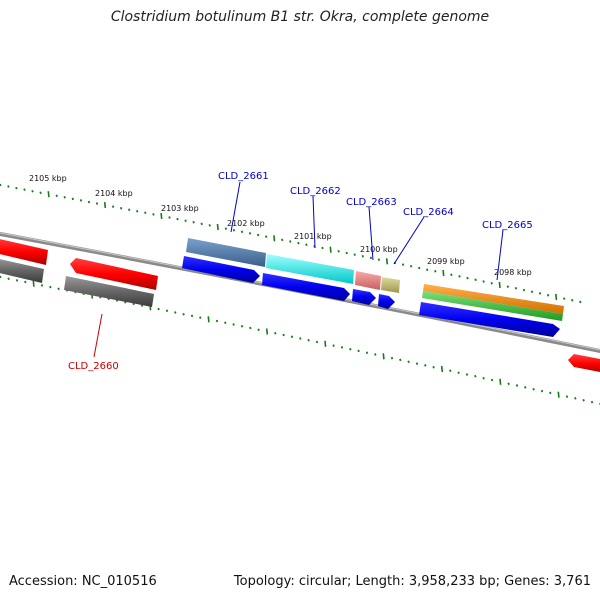 Image resolution: width=600 pixels, height=600 pixels. What do you see at coordinates (584, 363) in the screenshot?
I see `gene-red-right-edge` at bounding box center [584, 363].